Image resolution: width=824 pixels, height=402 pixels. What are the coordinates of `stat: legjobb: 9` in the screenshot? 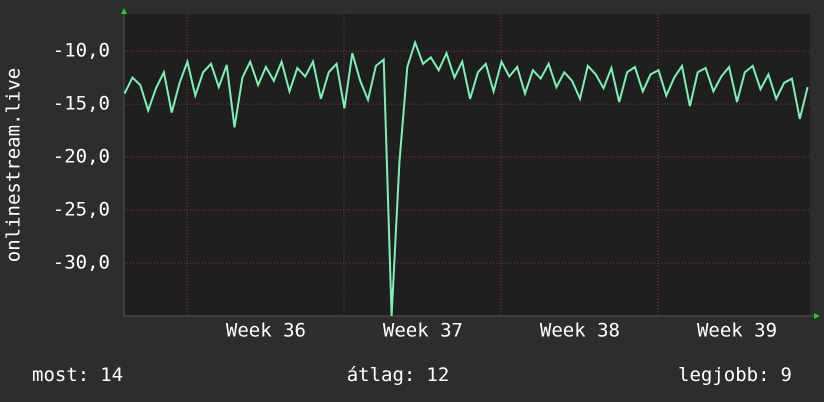 It's located at (735, 375).